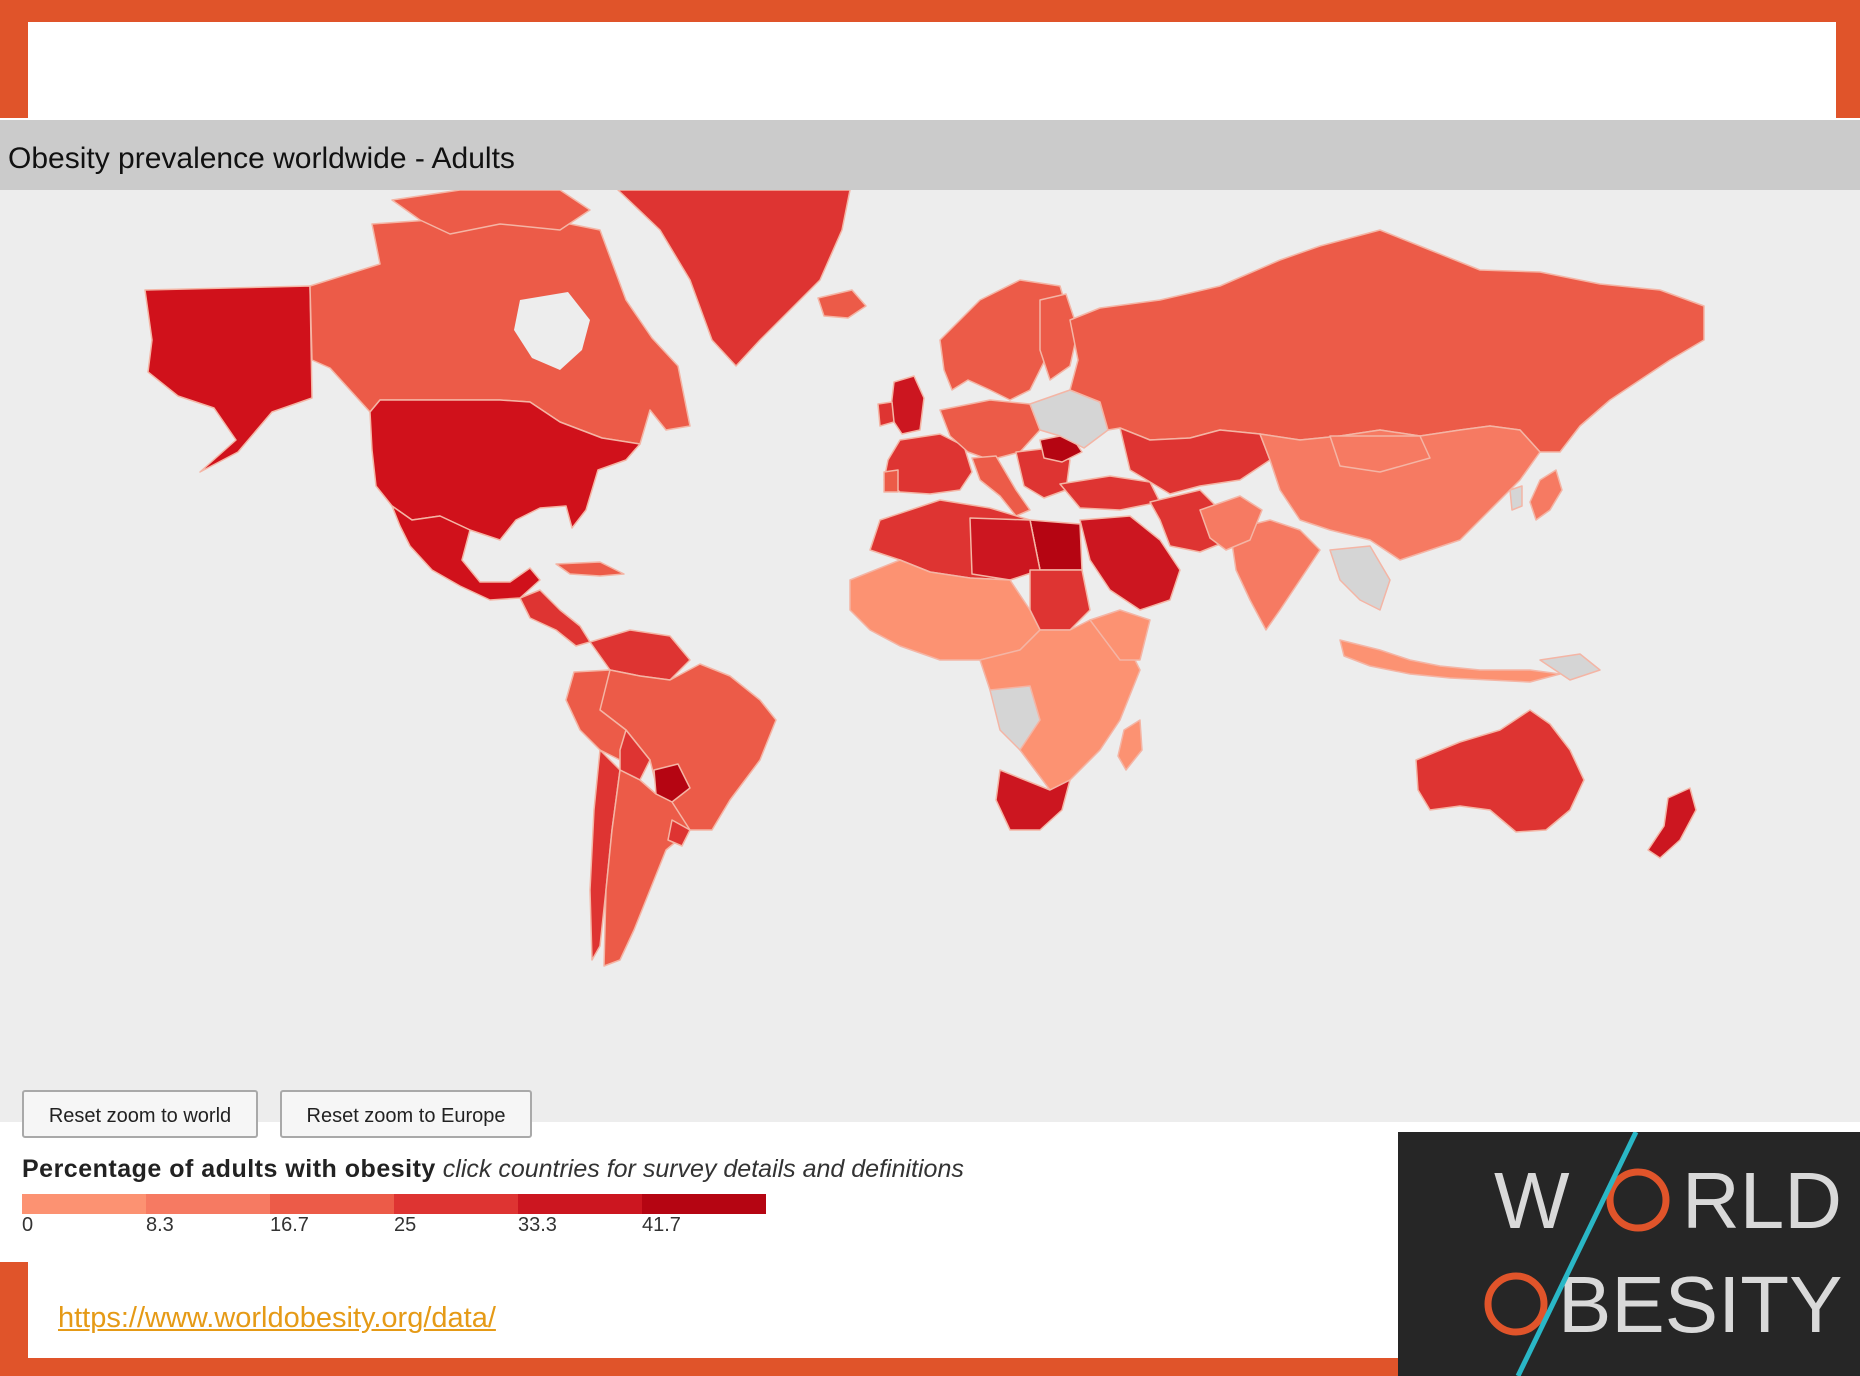 The width and height of the screenshot is (1860, 1376). Describe the element at coordinates (932, 70) in the screenshot. I see `slide-header-area` at that location.